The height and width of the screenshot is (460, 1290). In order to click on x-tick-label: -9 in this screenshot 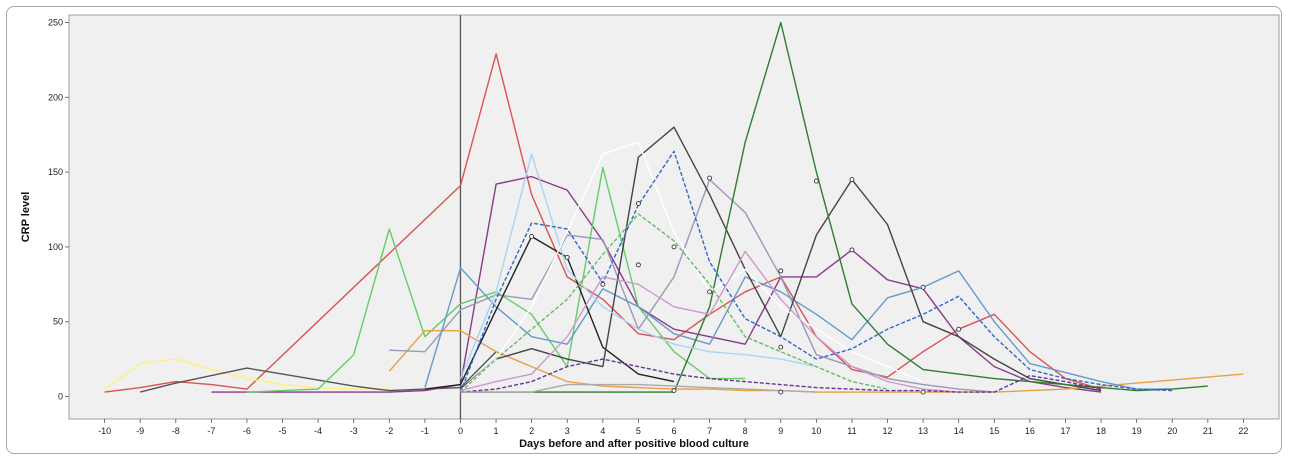, I will do `click(140, 431)`.